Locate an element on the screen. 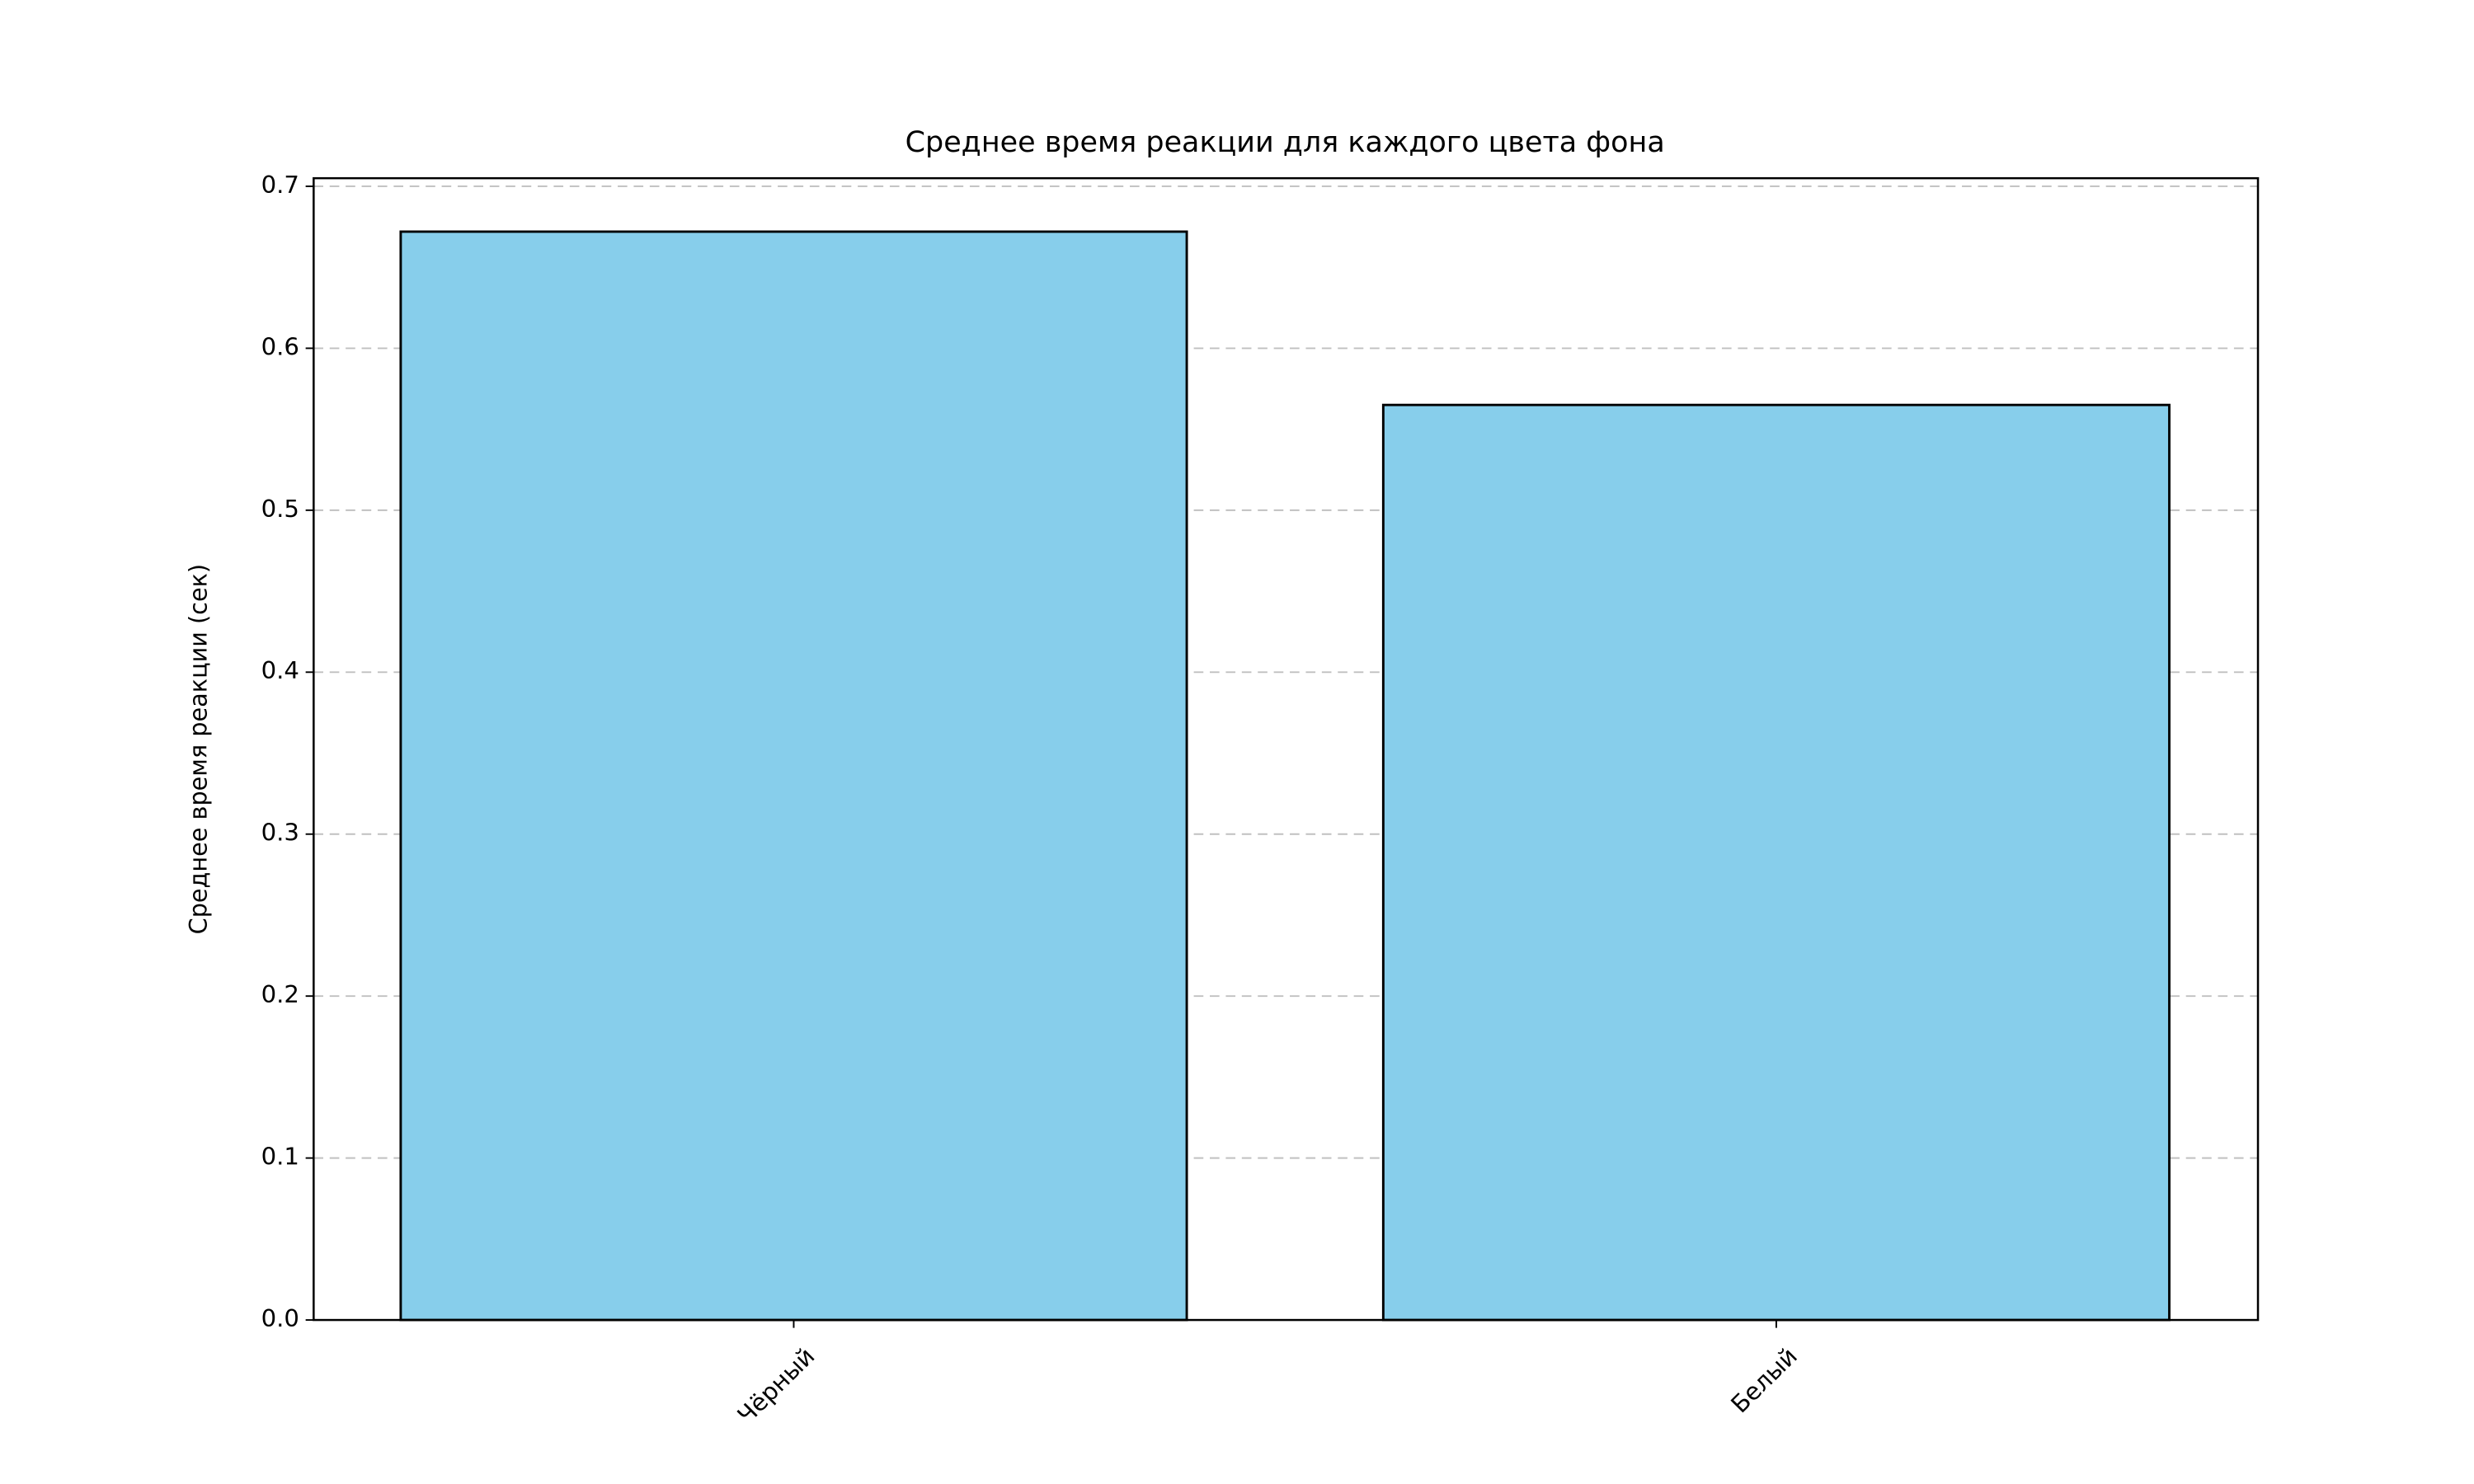 This screenshot has width=2474, height=1484. y-tick-label: 0.0 is located at coordinates (280, 1318).